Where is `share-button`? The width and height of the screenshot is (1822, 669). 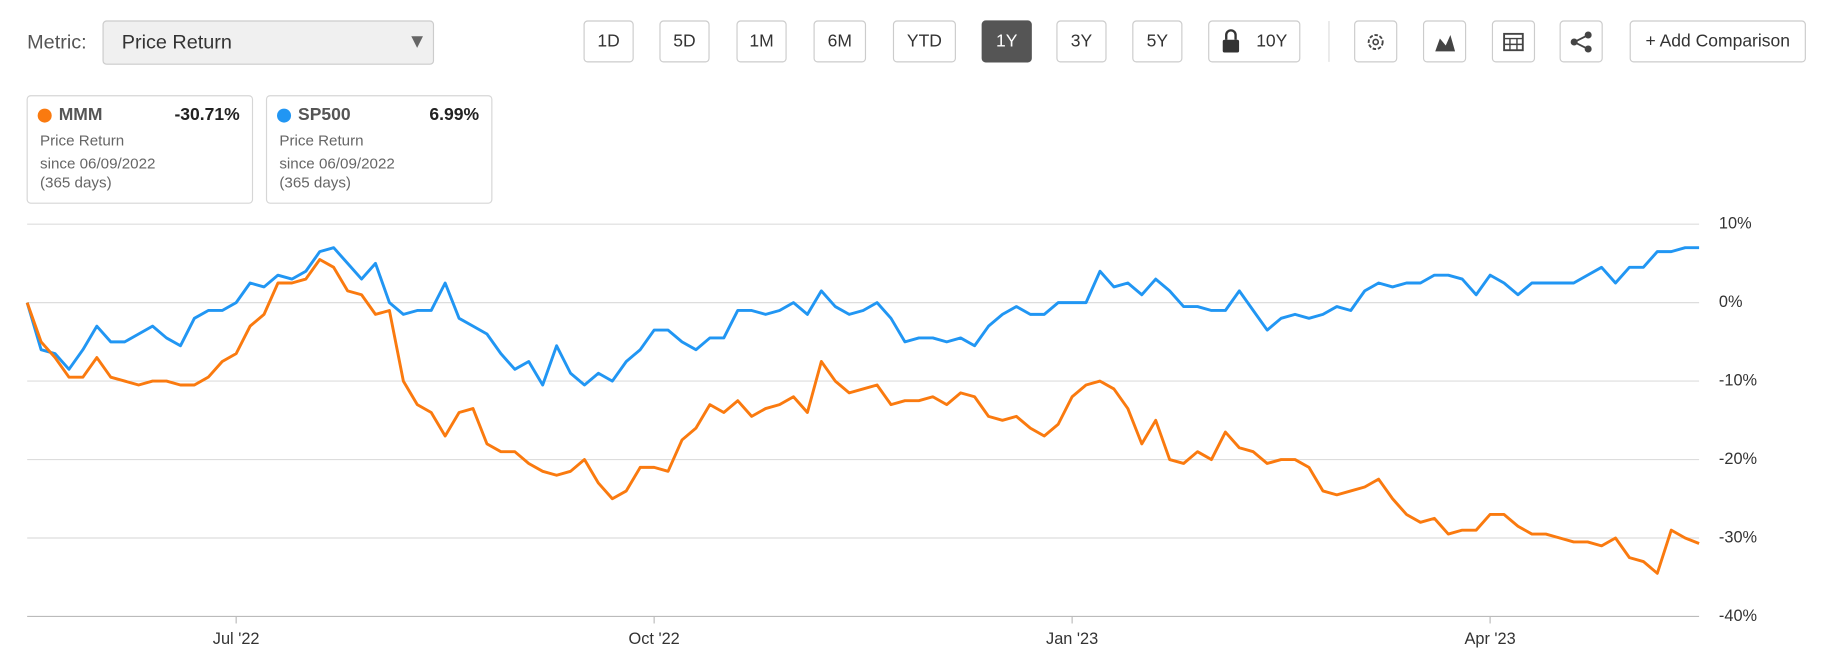
share-button is located at coordinates (1581, 41).